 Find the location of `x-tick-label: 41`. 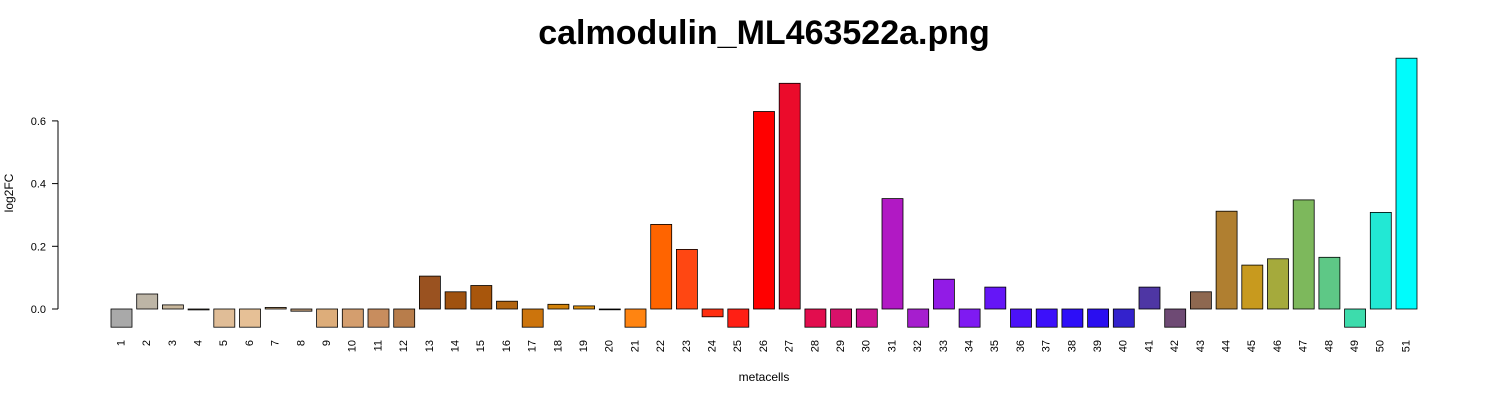

x-tick-label: 41 is located at coordinates (1149, 346).